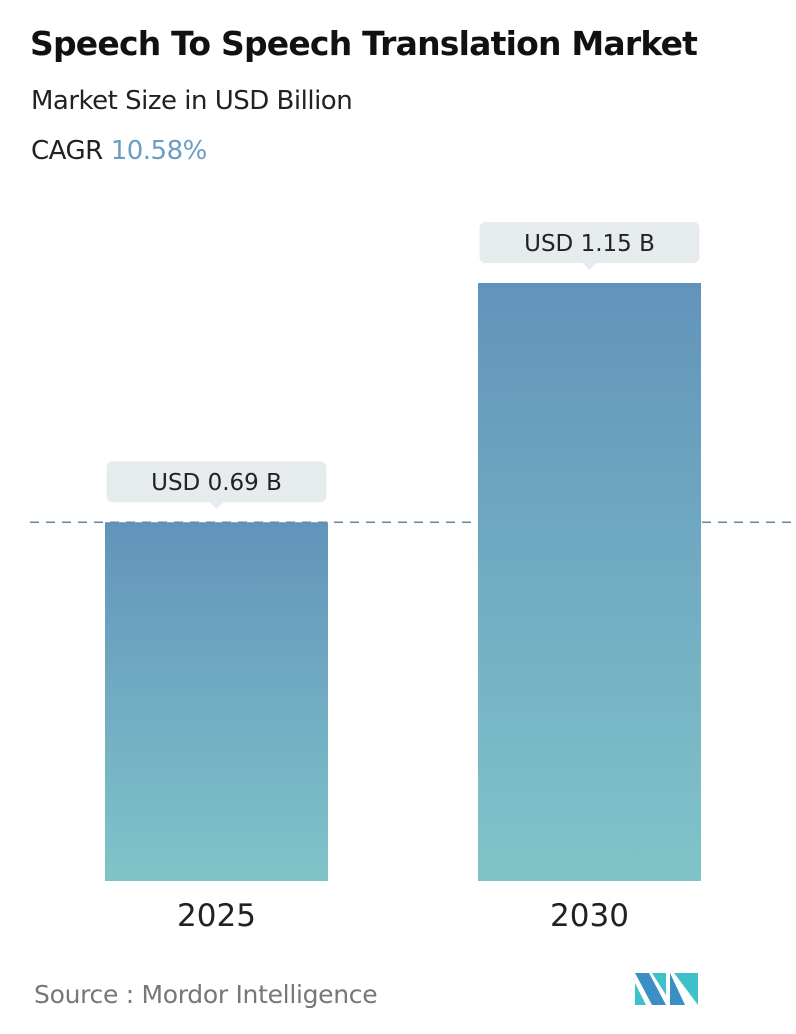 The height and width of the screenshot is (1034, 796). I want to click on source-text: Source : Mordor Intelligence, so click(206, 994).